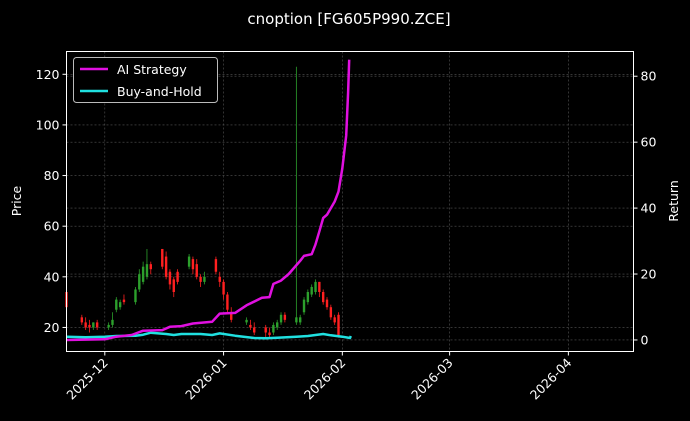 The width and height of the screenshot is (690, 421). Describe the element at coordinates (209, 335) in the screenshot. I see `line-buy-and-hold` at that location.